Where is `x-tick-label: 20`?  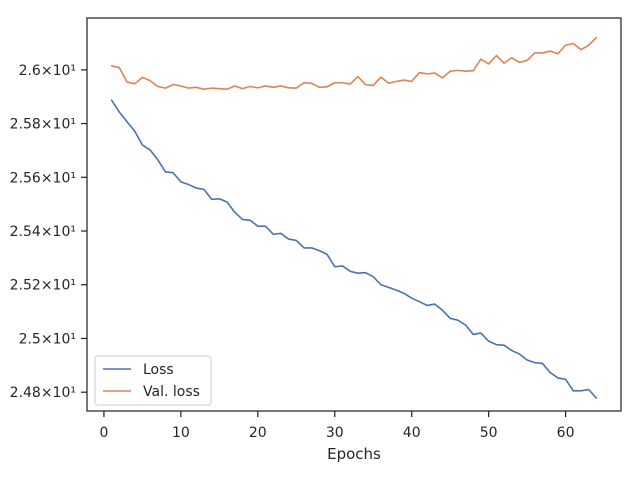
x-tick-label: 20 is located at coordinates (258, 433).